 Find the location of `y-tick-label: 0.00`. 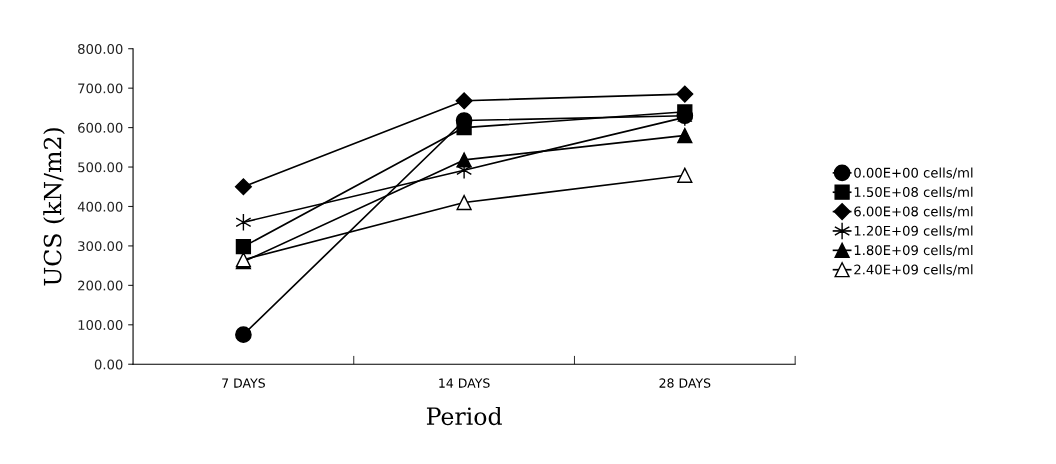

y-tick-label: 0.00 is located at coordinates (108, 364).